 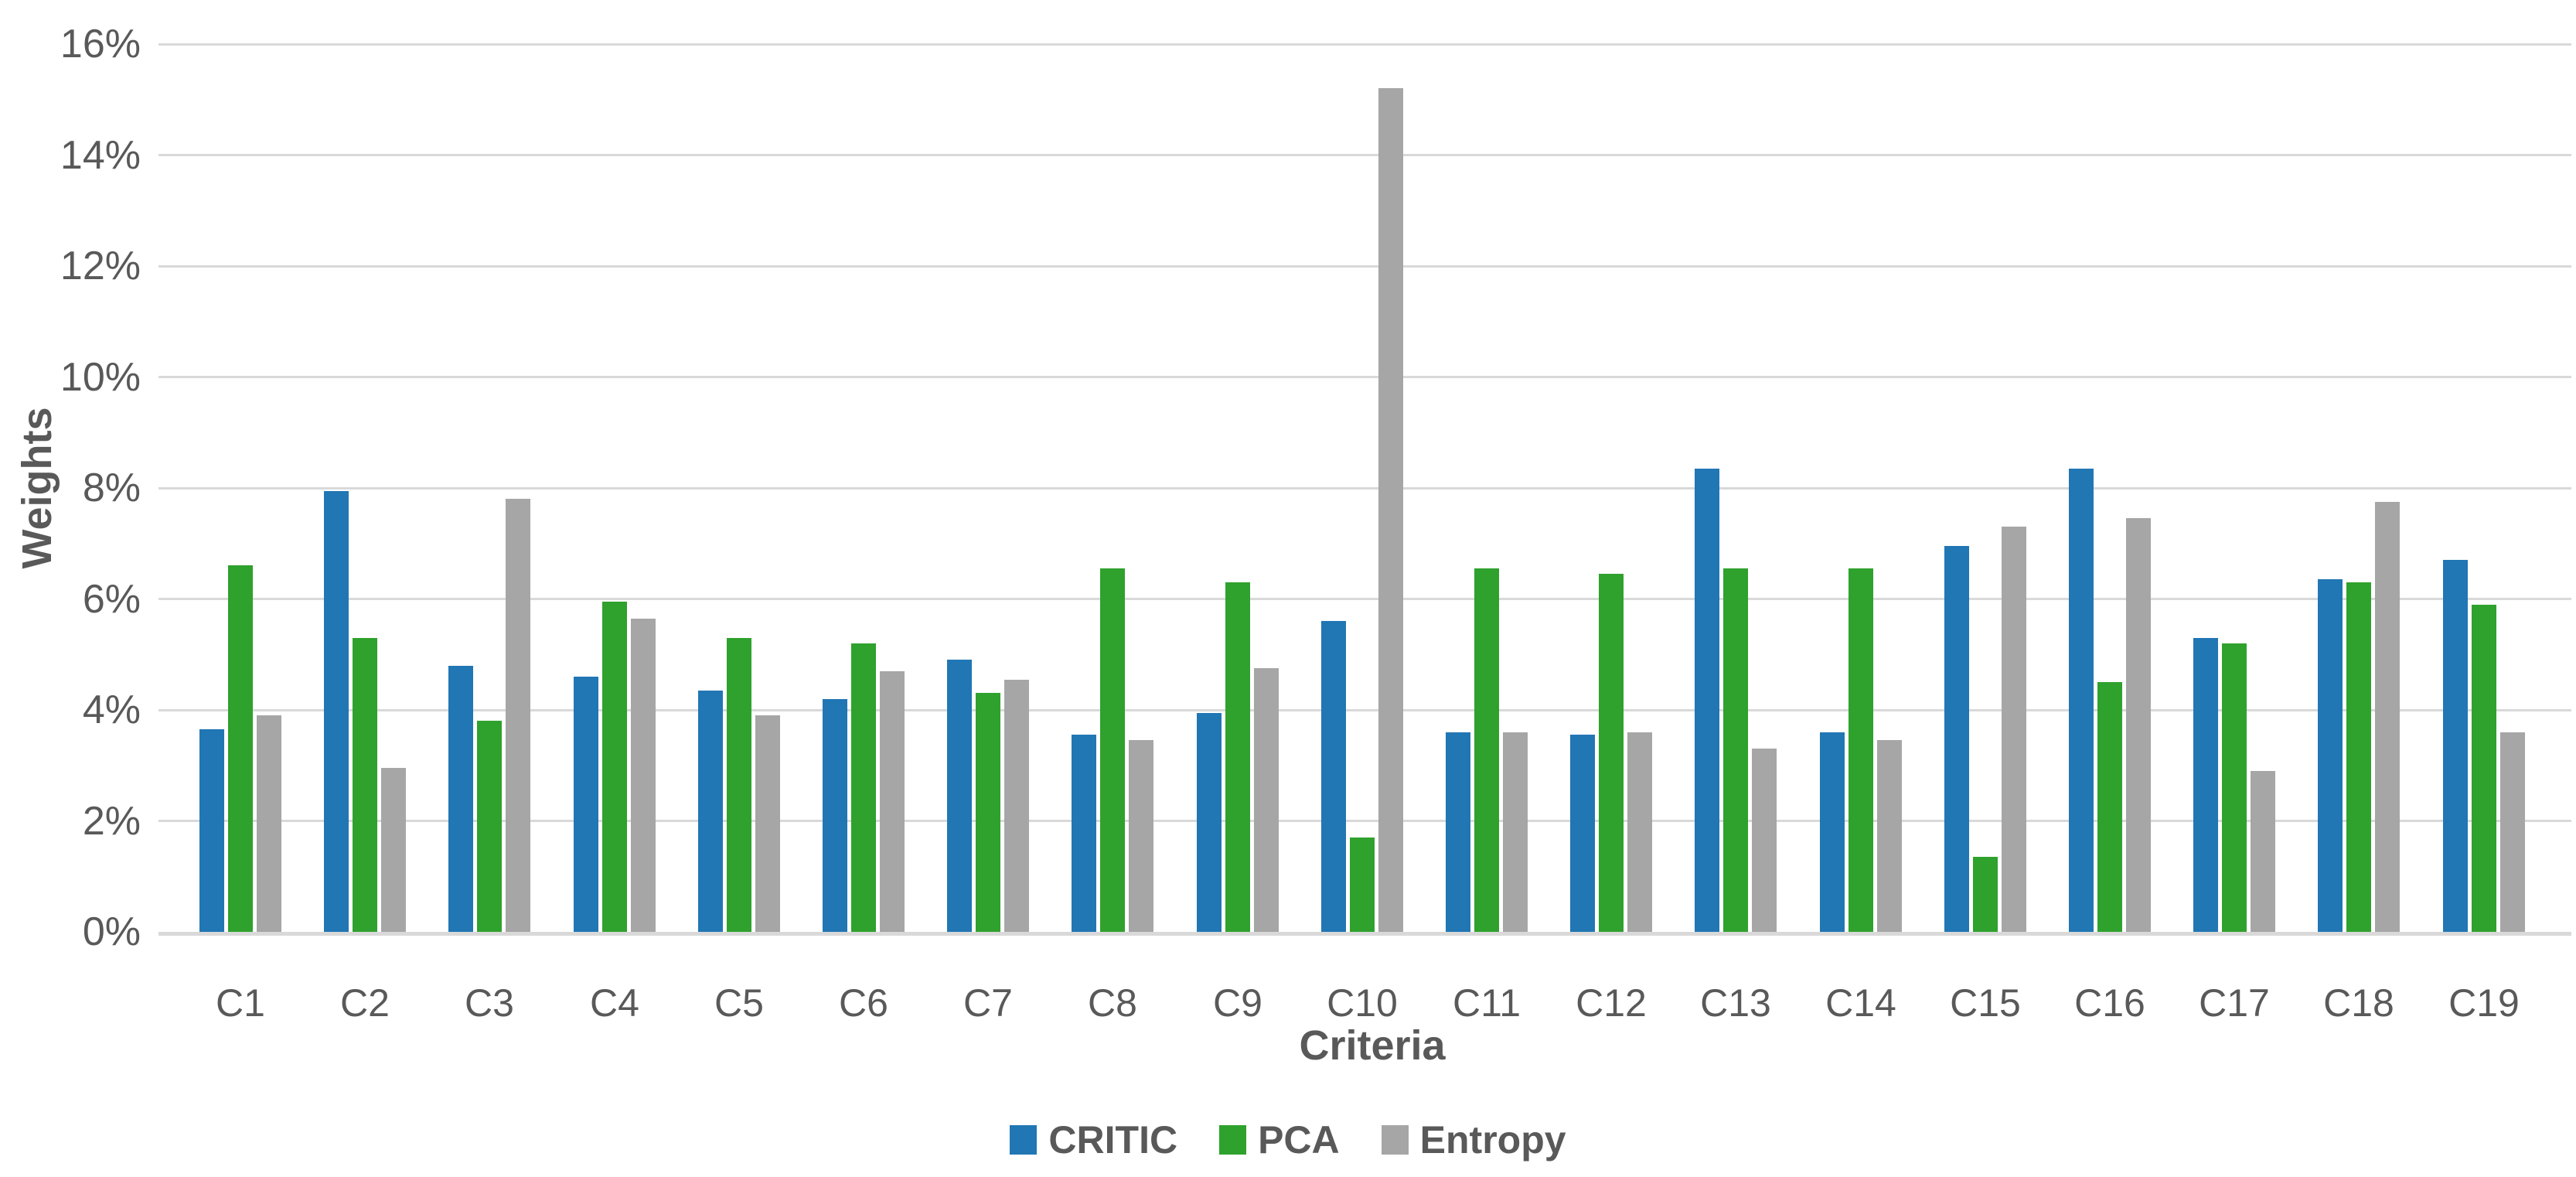 What do you see at coordinates (2138, 725) in the screenshot?
I see `bar-entropy-c16` at bounding box center [2138, 725].